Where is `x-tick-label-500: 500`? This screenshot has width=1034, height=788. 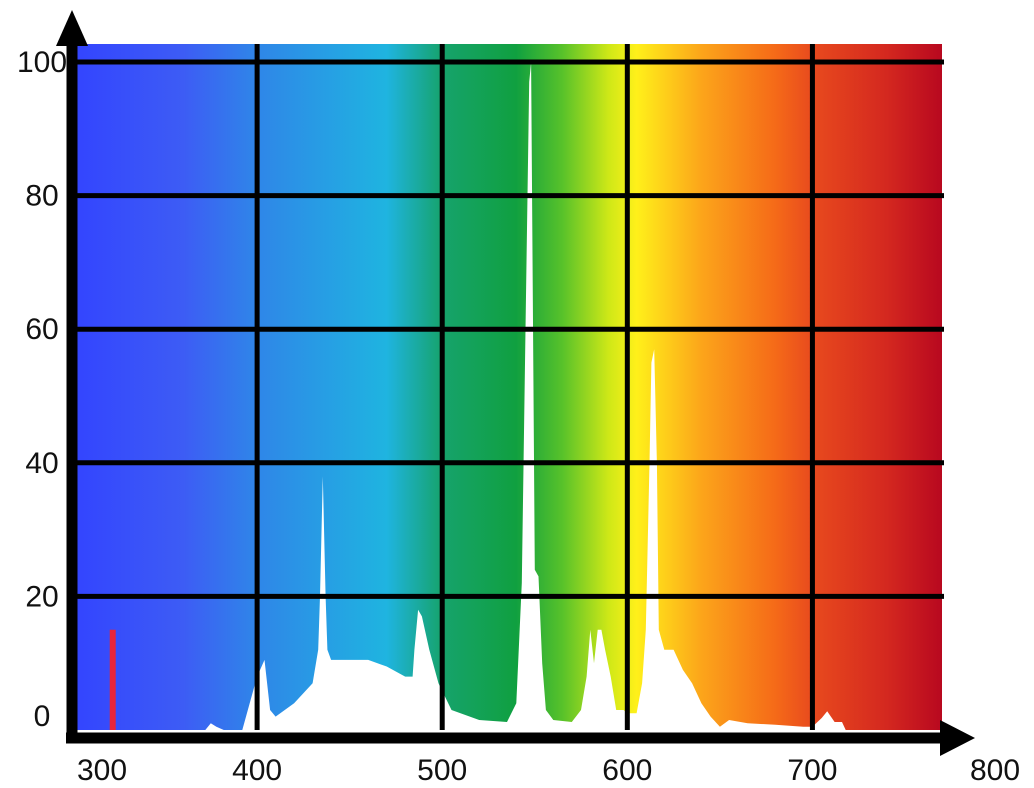 x-tick-label-500: 500 is located at coordinates (442, 770).